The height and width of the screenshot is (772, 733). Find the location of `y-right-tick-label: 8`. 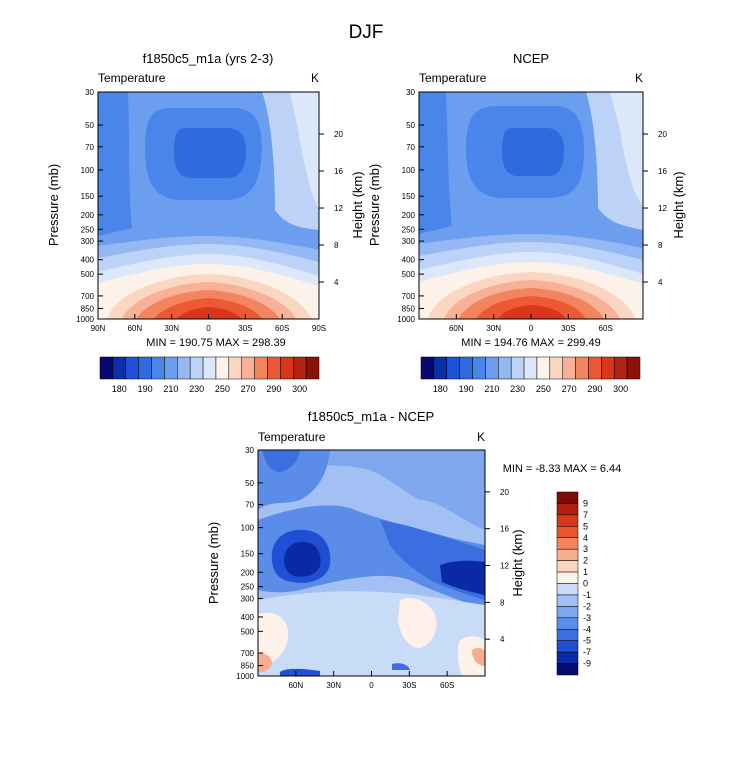

y-right-tick-label: 8 is located at coordinates (660, 245).